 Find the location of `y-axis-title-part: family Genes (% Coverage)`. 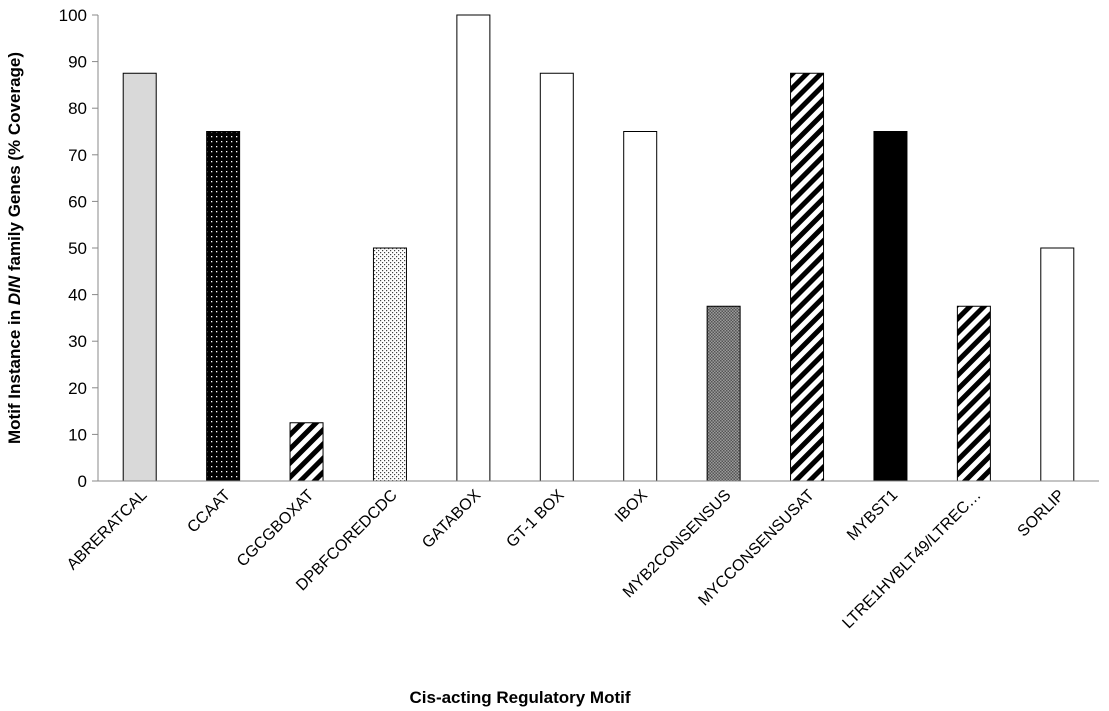

y-axis-title-part: family Genes (% Coverage) is located at coordinates (14, 164).